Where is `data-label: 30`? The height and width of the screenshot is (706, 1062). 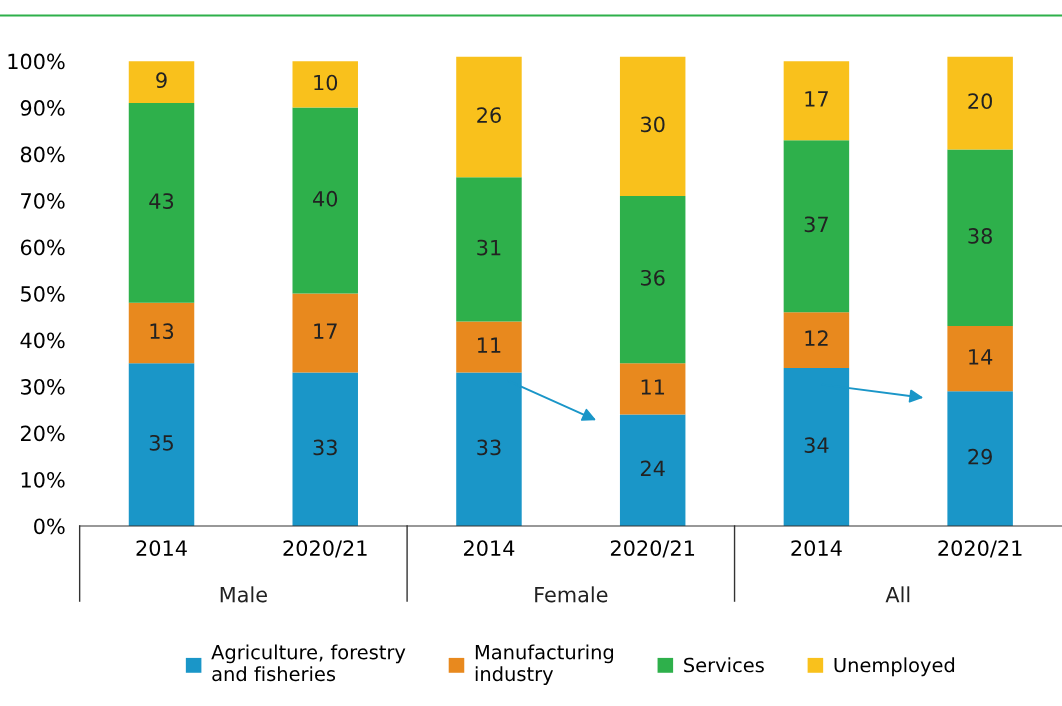 data-label: 30 is located at coordinates (653, 124).